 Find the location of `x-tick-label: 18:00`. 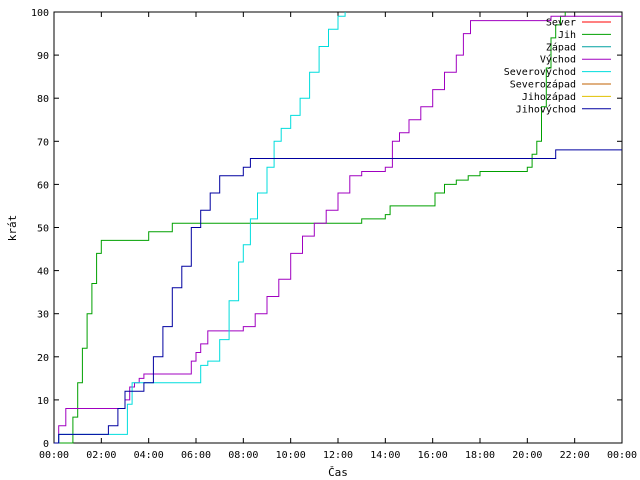

x-tick-label: 18:00 is located at coordinates (480, 455).